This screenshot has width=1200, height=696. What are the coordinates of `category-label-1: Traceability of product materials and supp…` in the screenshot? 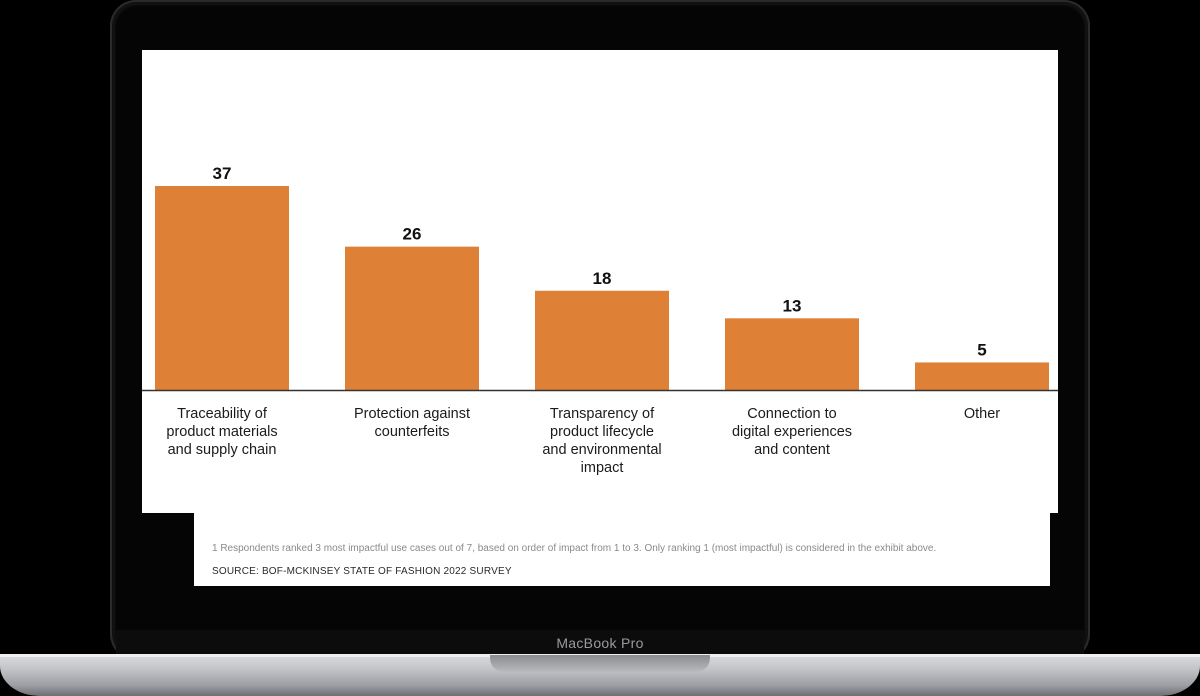 It's located at (221, 432).